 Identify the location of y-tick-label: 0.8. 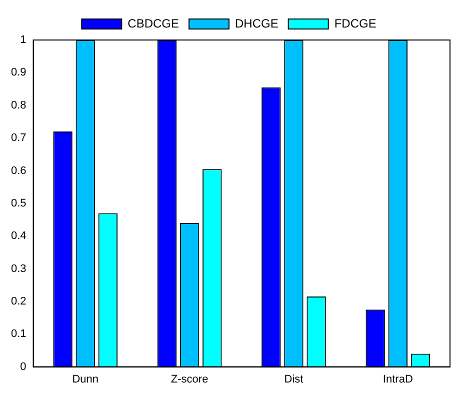
(18, 105).